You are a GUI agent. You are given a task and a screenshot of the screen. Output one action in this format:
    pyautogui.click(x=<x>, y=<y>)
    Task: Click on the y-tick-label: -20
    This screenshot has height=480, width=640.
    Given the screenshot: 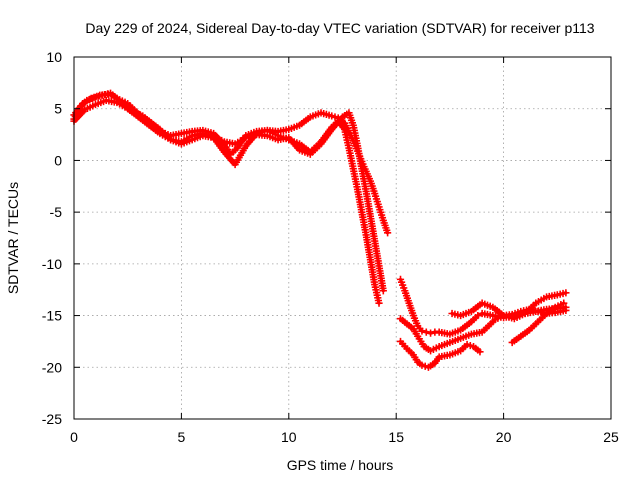 What is the action you would take?
    pyautogui.click(x=52, y=367)
    